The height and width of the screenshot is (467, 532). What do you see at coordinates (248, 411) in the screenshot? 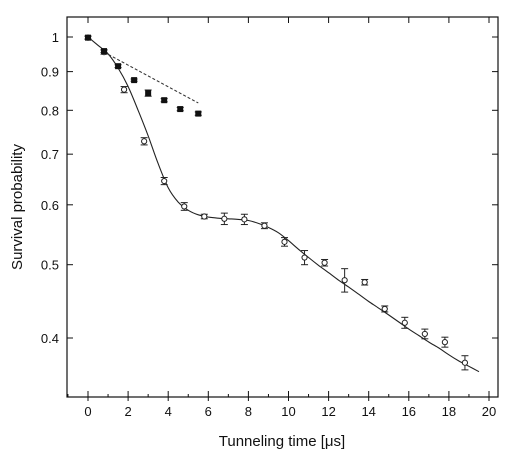
I see `x-tick-label: 8` at bounding box center [248, 411].